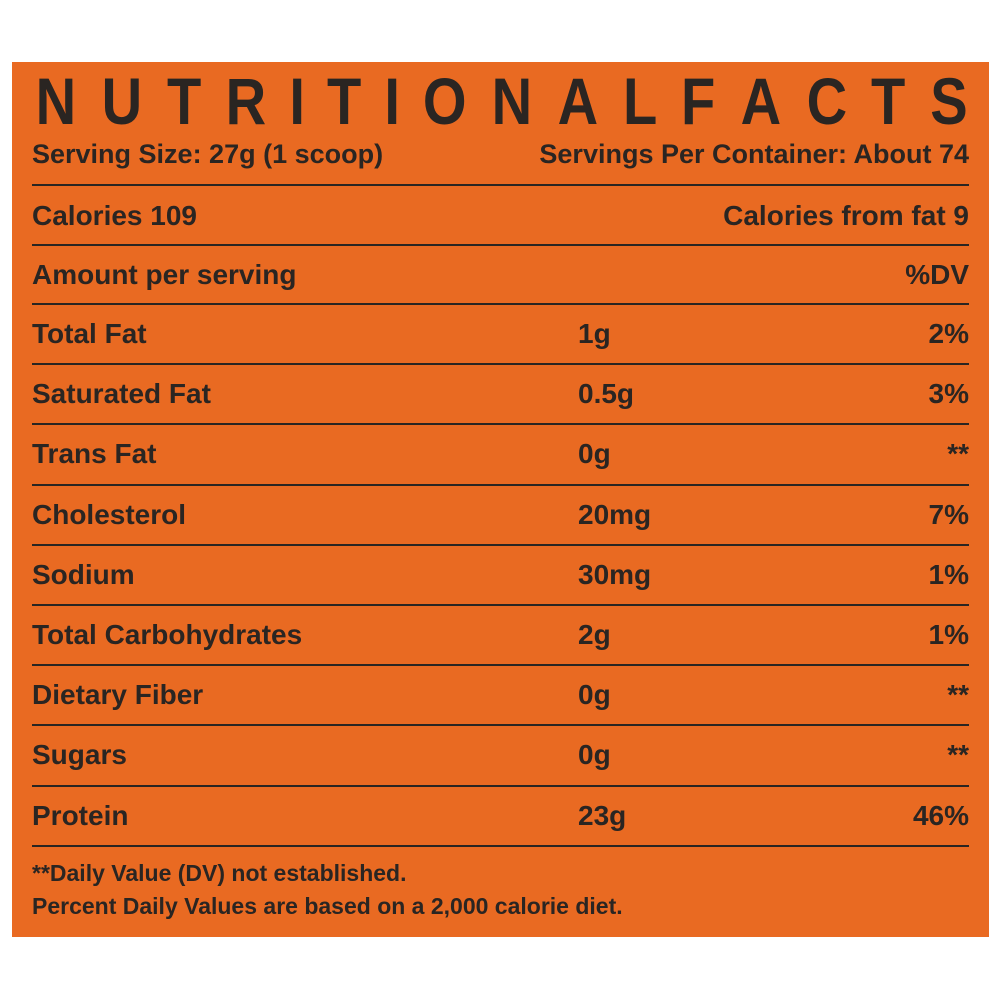  Describe the element at coordinates (80, 815) in the screenshot. I see `nutrient-name: Protein` at that location.